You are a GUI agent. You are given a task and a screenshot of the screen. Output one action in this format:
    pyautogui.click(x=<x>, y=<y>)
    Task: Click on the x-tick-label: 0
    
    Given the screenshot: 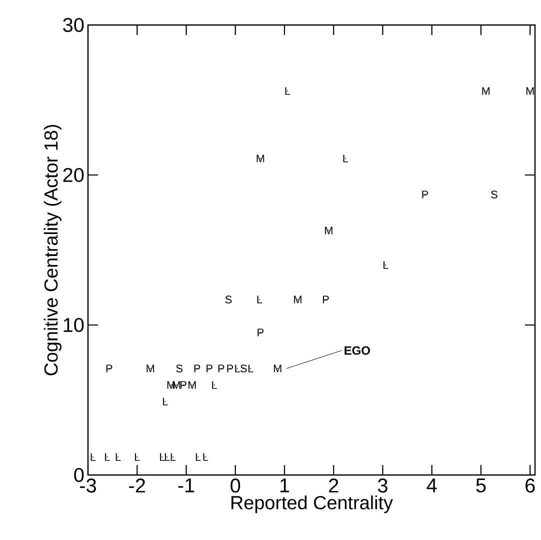 What is the action you would take?
    pyautogui.click(x=235, y=485)
    